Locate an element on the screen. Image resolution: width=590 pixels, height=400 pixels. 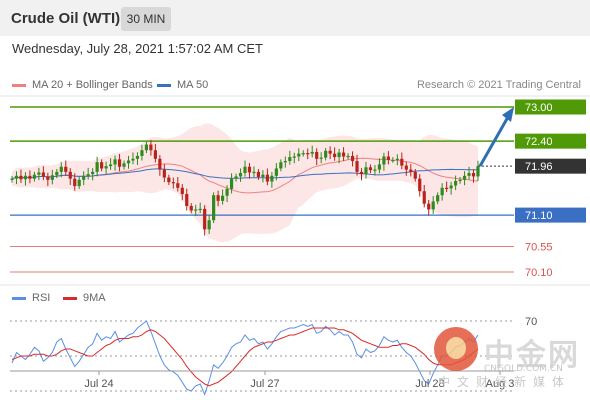
top-bar: Crude Oil (WTI) 30 MIN is located at coordinates (295, 18).